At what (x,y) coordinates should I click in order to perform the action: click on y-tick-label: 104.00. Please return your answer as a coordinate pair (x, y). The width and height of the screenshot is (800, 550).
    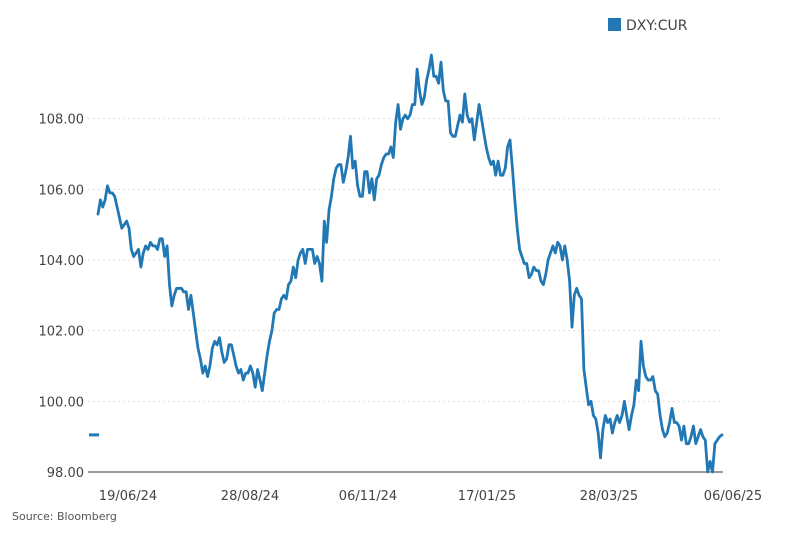
    Looking at the image, I should click on (62, 261).